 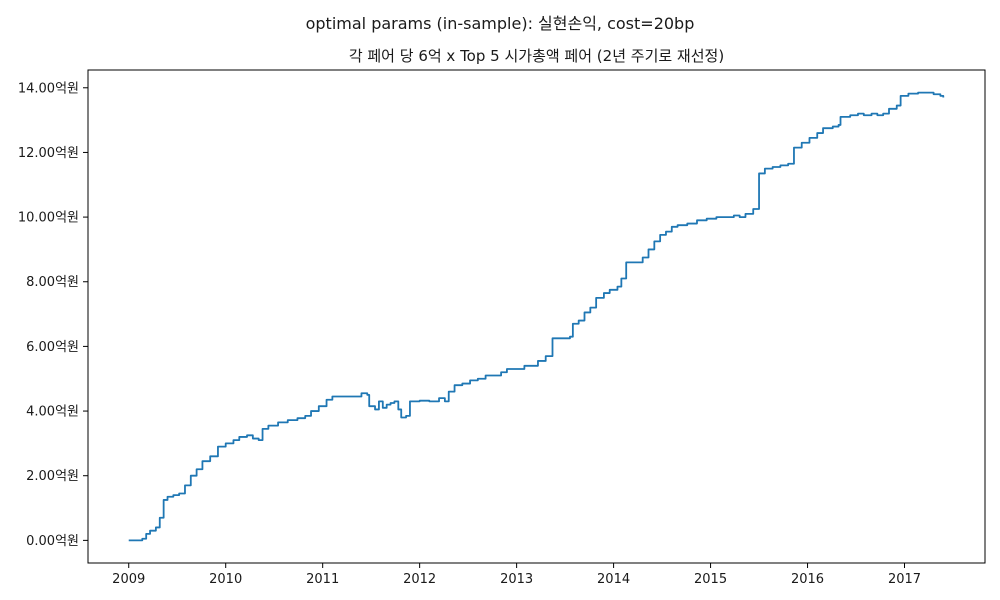 What do you see at coordinates (613, 579) in the screenshot?
I see `x-tick-label: 2014` at bounding box center [613, 579].